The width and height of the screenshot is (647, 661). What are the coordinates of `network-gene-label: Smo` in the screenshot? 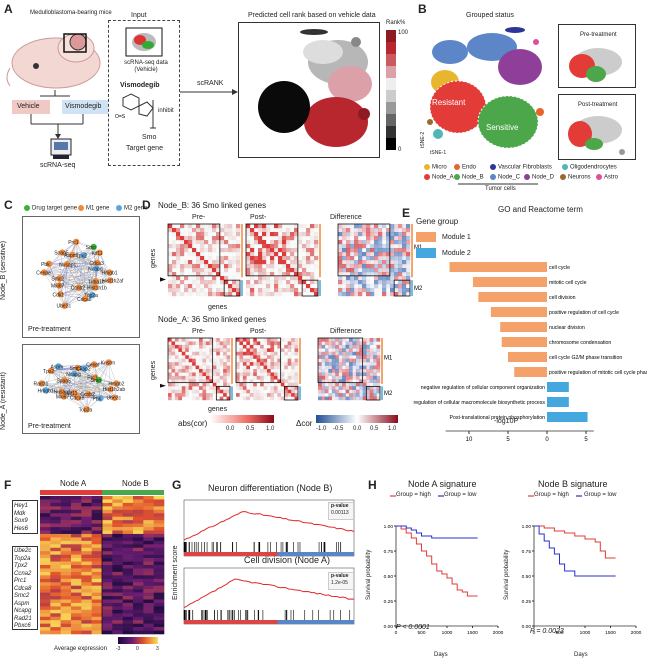 It's located at (96, 381).